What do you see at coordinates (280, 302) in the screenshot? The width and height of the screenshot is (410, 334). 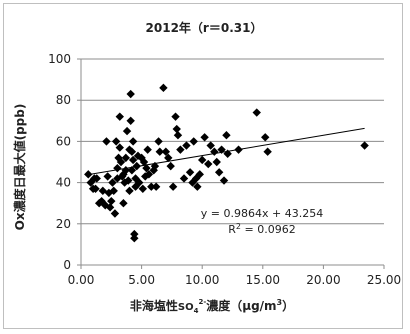 I see `x-title-exp: 3` at bounding box center [280, 302].